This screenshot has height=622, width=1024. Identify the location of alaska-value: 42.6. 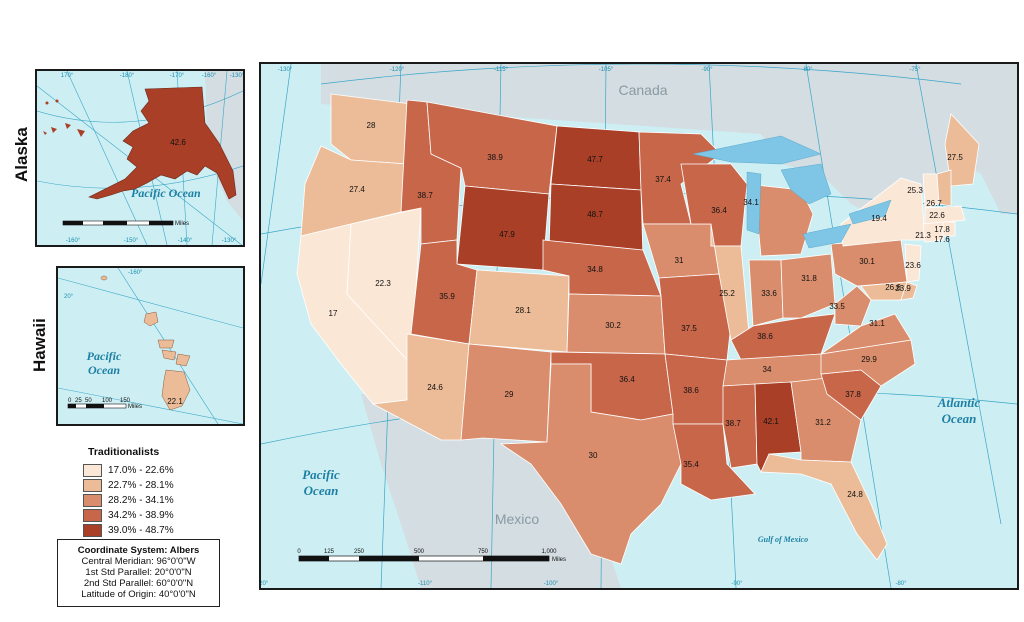
(178, 142).